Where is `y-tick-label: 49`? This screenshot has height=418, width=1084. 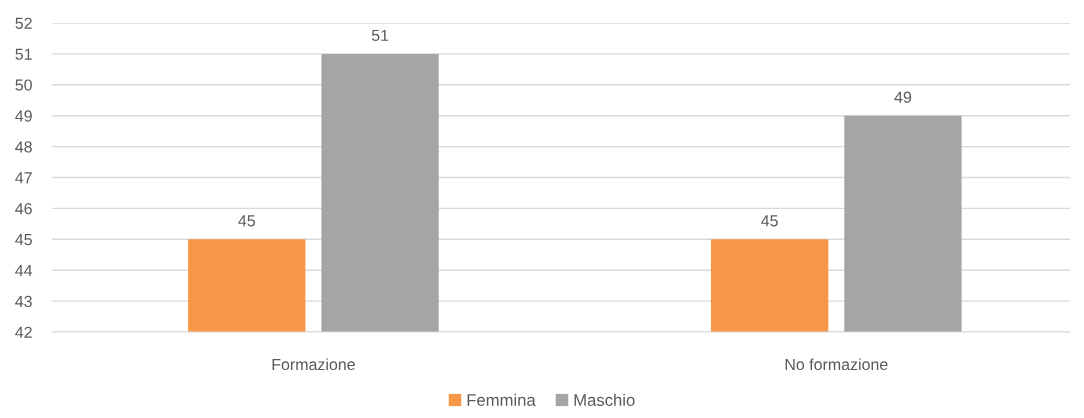 y-tick-label: 49 is located at coordinates (23, 116).